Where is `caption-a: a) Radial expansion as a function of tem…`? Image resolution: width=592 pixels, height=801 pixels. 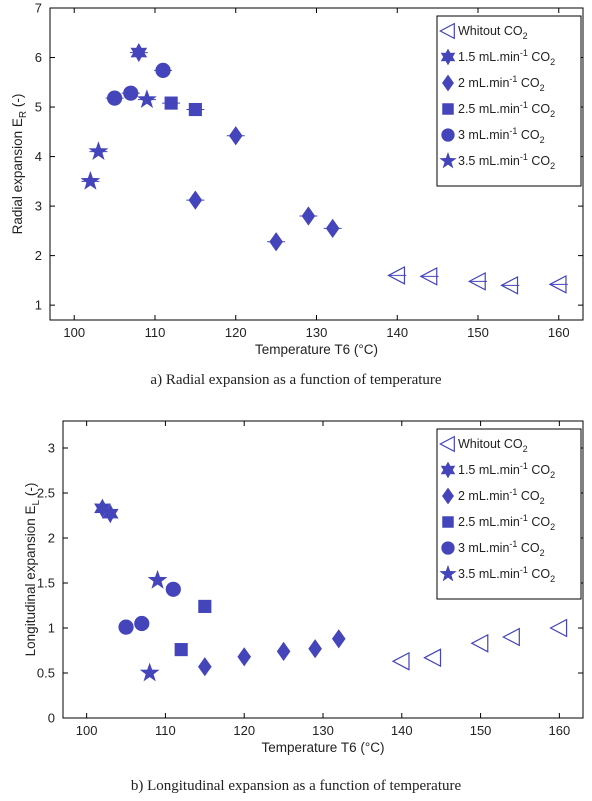
caption-a: a) Radial expansion as a function of tem… is located at coordinates (296, 380).